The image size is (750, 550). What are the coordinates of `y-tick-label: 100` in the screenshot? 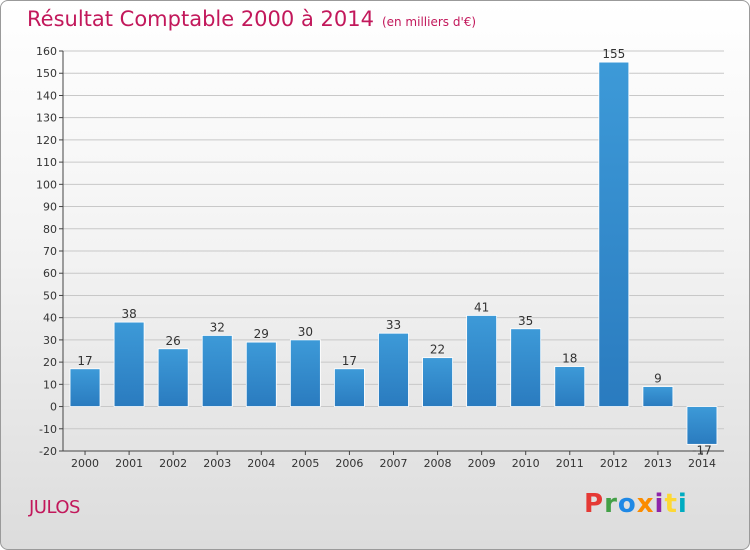 It's located at (46, 184).